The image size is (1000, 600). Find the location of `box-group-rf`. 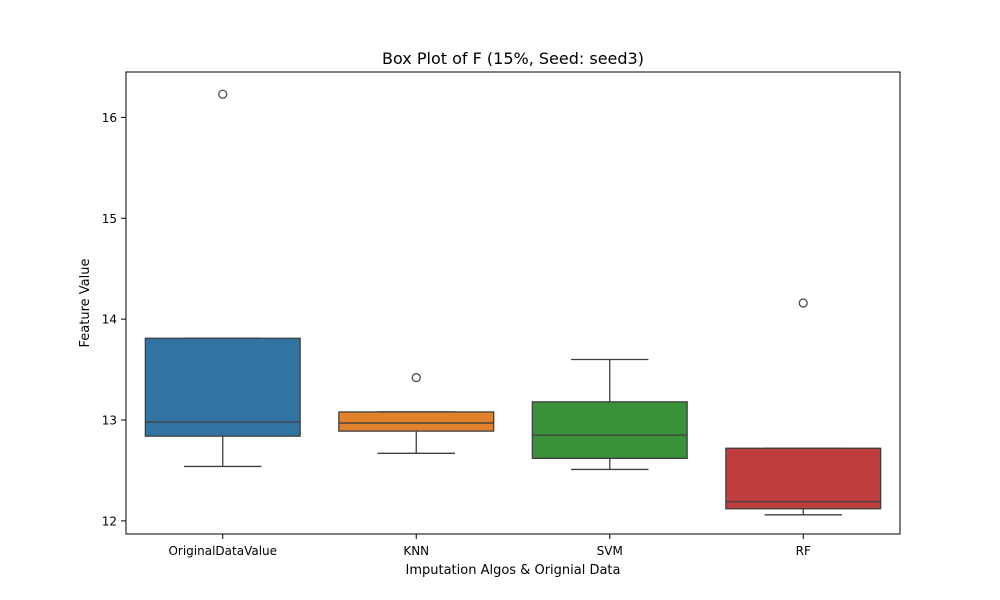

box-group-rf is located at coordinates (803, 407).